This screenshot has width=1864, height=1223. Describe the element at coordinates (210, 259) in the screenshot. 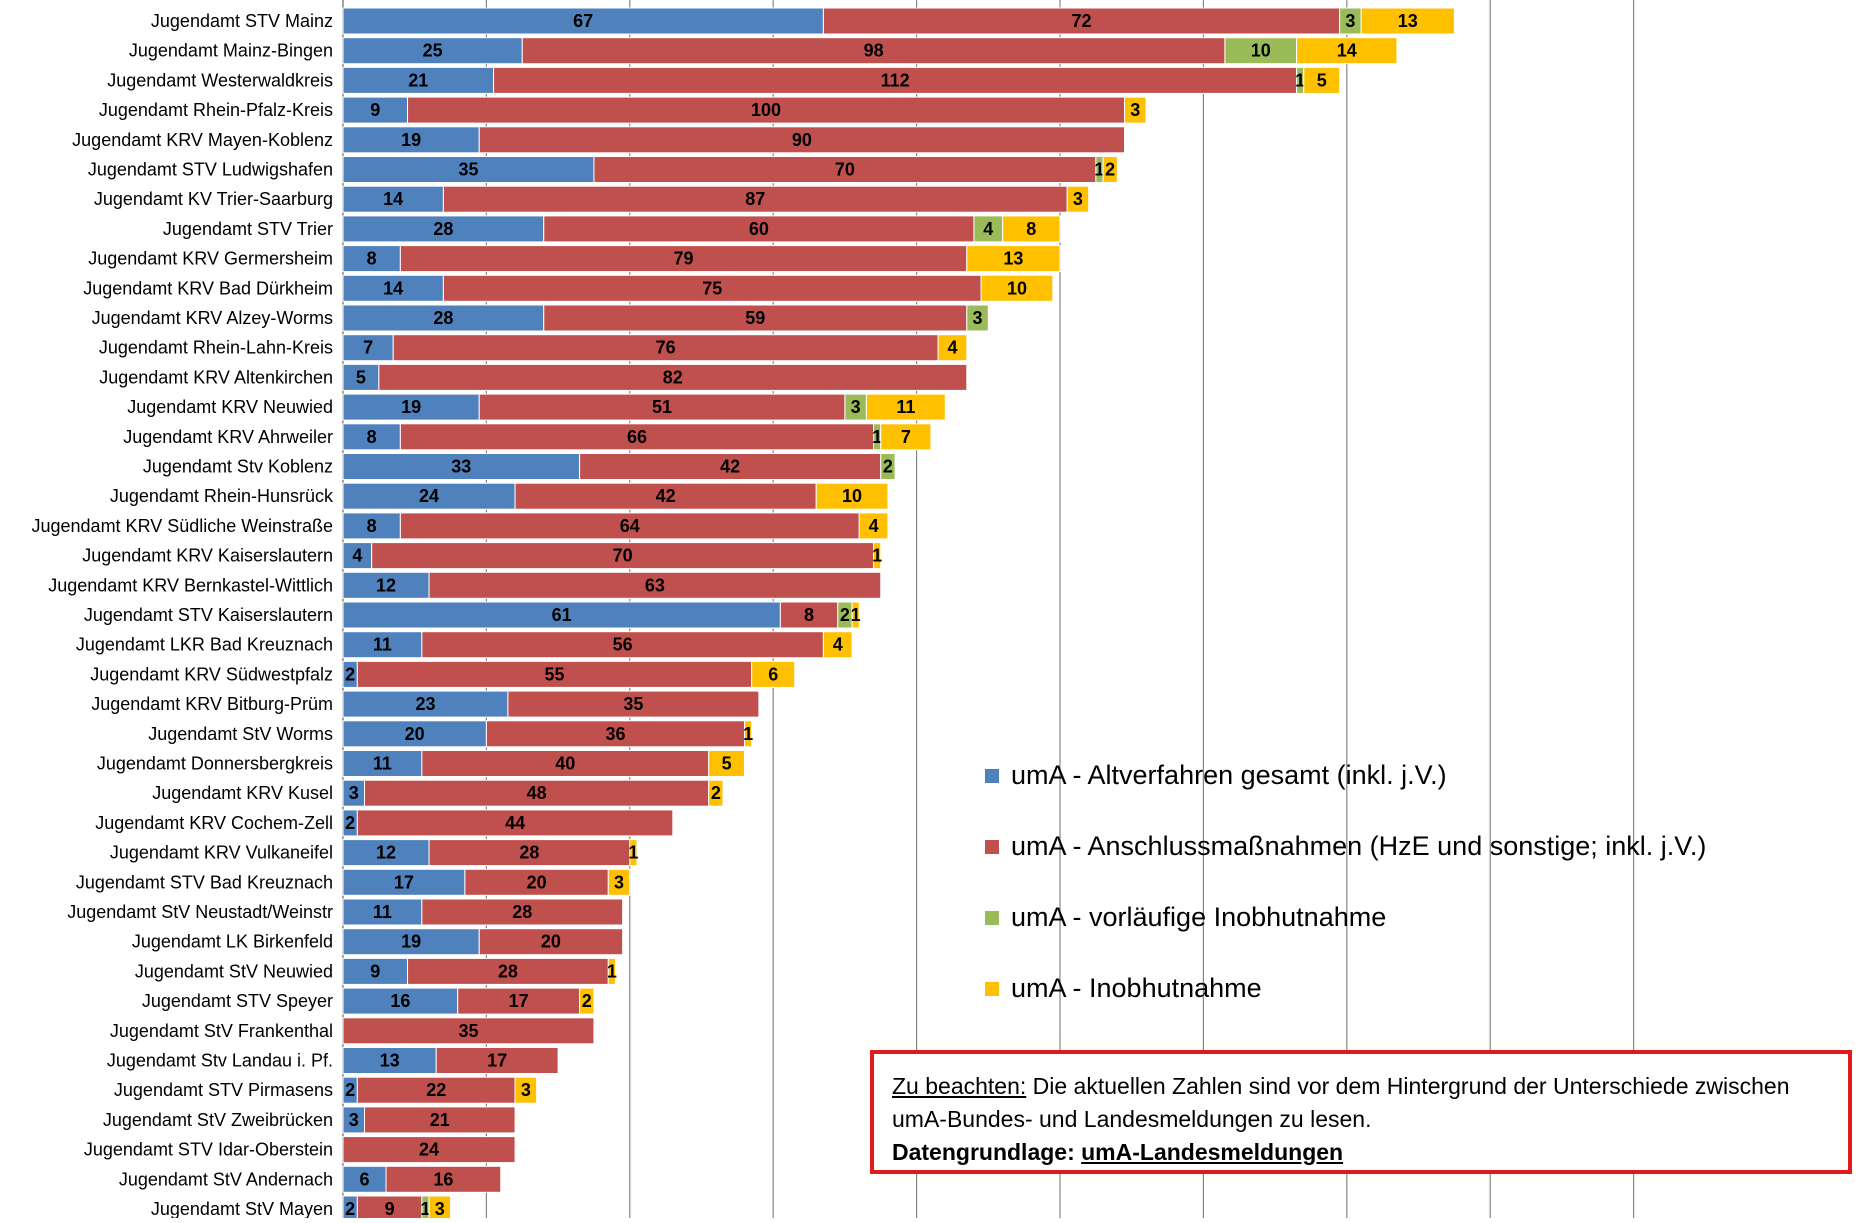

I see `category-label: Jugendamt KRV Germersheim` at that location.